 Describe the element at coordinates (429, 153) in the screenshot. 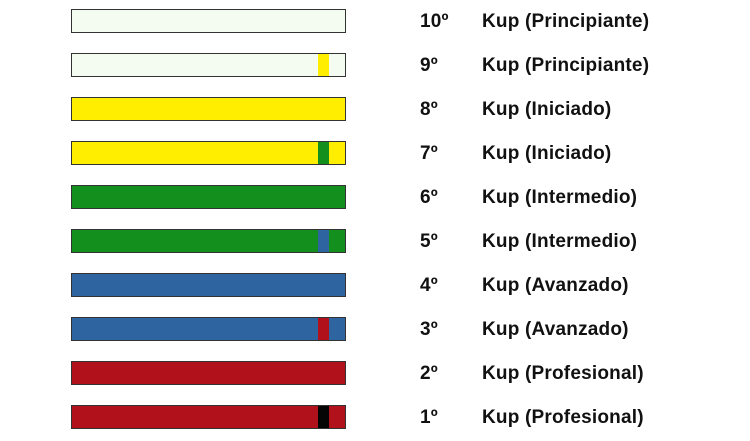

I see `rank-number: 7º` at that location.